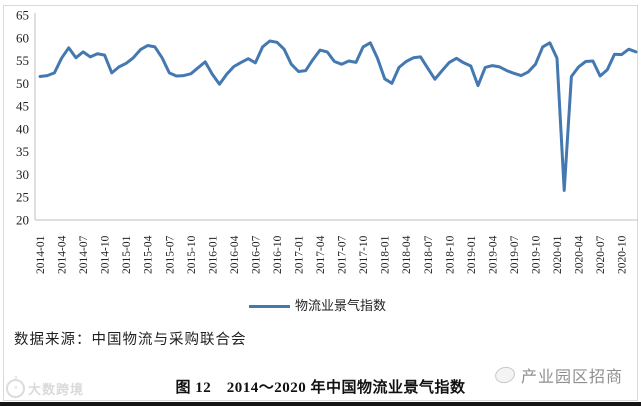  Describe the element at coordinates (22, 106) in the screenshot. I see `svg-text: 45` at that location.